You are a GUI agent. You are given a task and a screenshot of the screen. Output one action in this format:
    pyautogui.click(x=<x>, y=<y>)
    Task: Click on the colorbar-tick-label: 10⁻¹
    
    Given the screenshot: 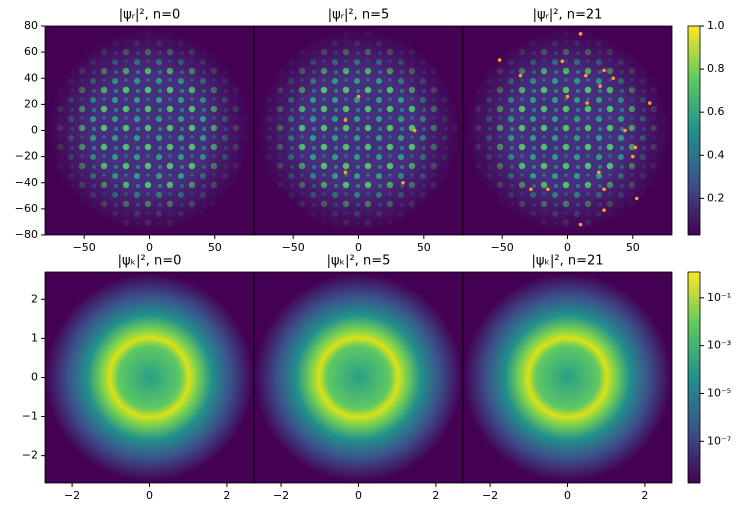 What is the action you would take?
    pyautogui.click(x=719, y=297)
    